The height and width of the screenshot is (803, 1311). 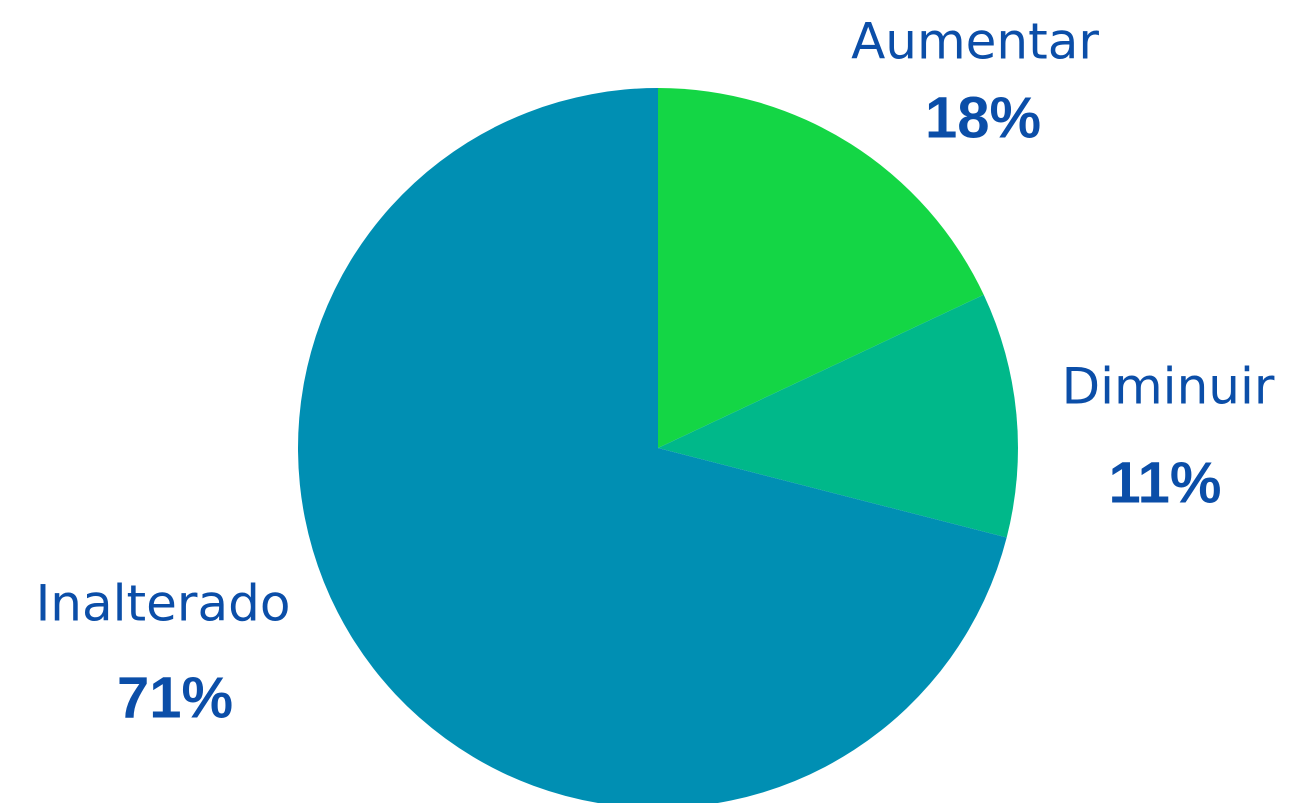 What do you see at coordinates (175, 697) in the screenshot?
I see `slice-value-label: 71%` at bounding box center [175, 697].